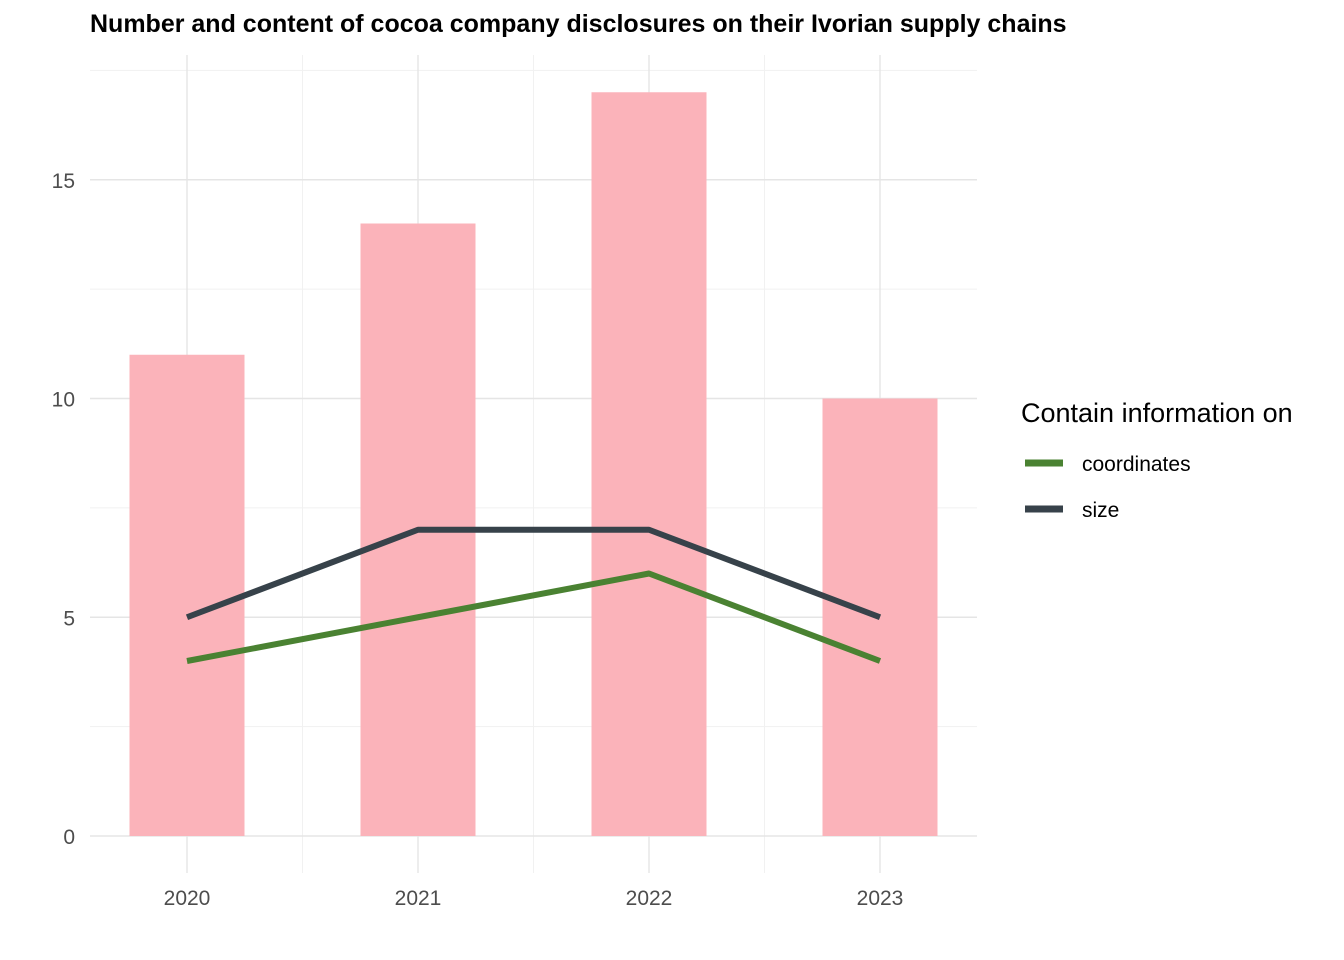  I want to click on legend-title: Contain information on, so click(1157, 413).